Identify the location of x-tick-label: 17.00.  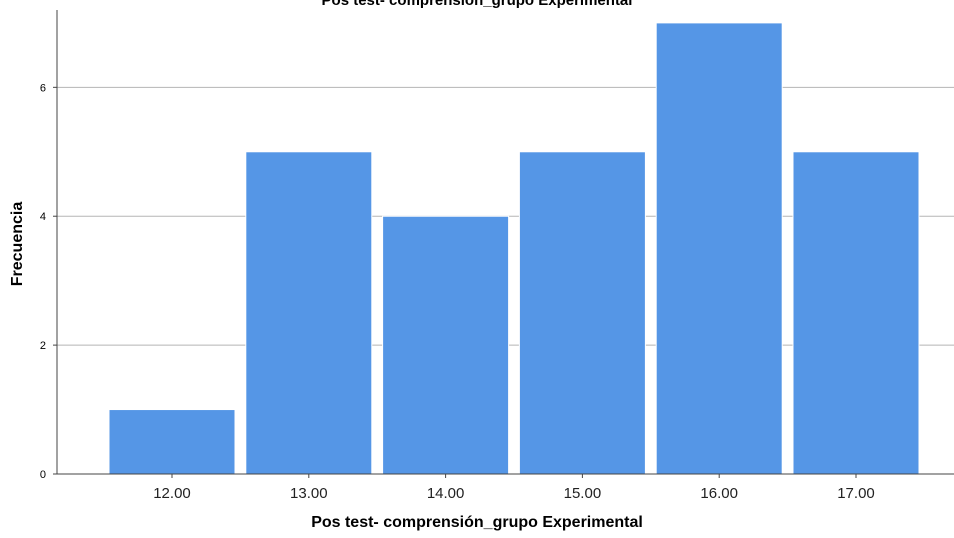
(856, 493).